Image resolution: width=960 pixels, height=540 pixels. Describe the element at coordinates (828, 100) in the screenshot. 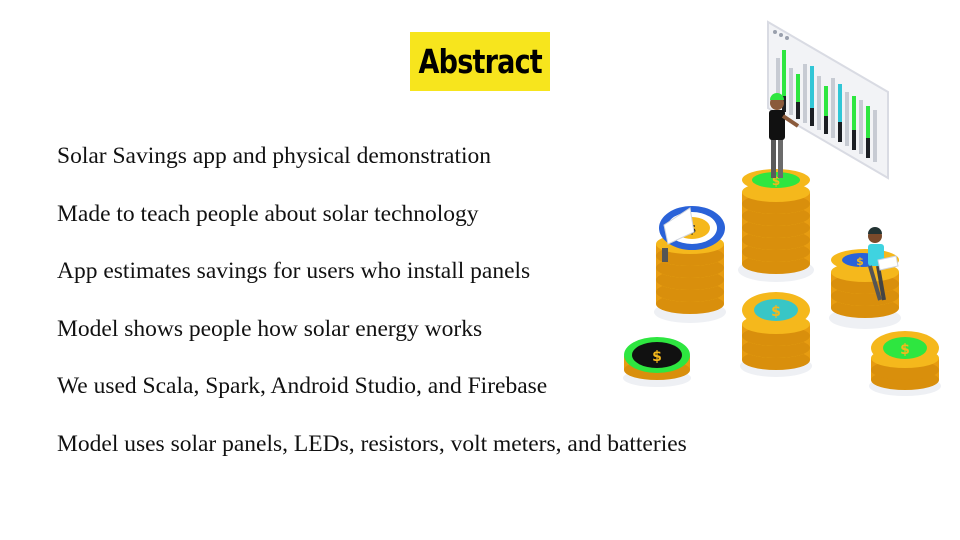

I see `bar-chart-board-icon` at that location.